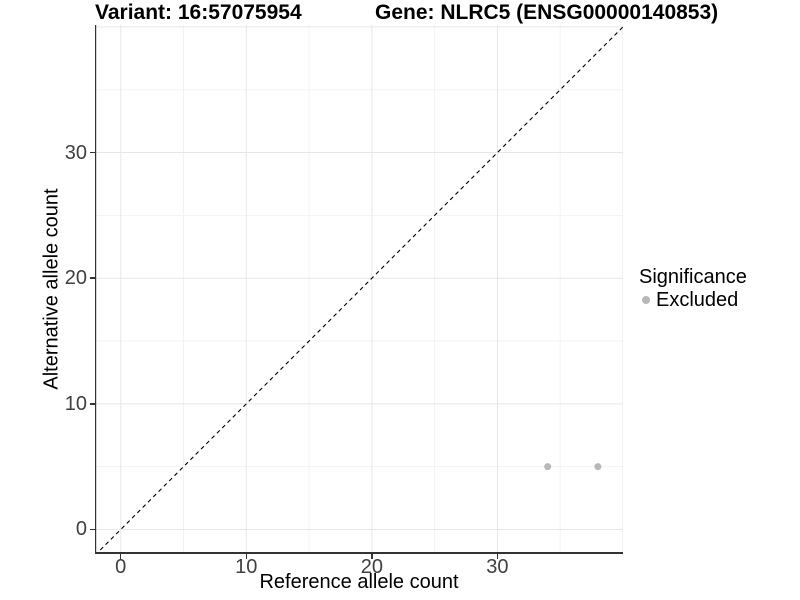  What do you see at coordinates (497, 567) in the screenshot?
I see `x-tick-label: 30` at bounding box center [497, 567].